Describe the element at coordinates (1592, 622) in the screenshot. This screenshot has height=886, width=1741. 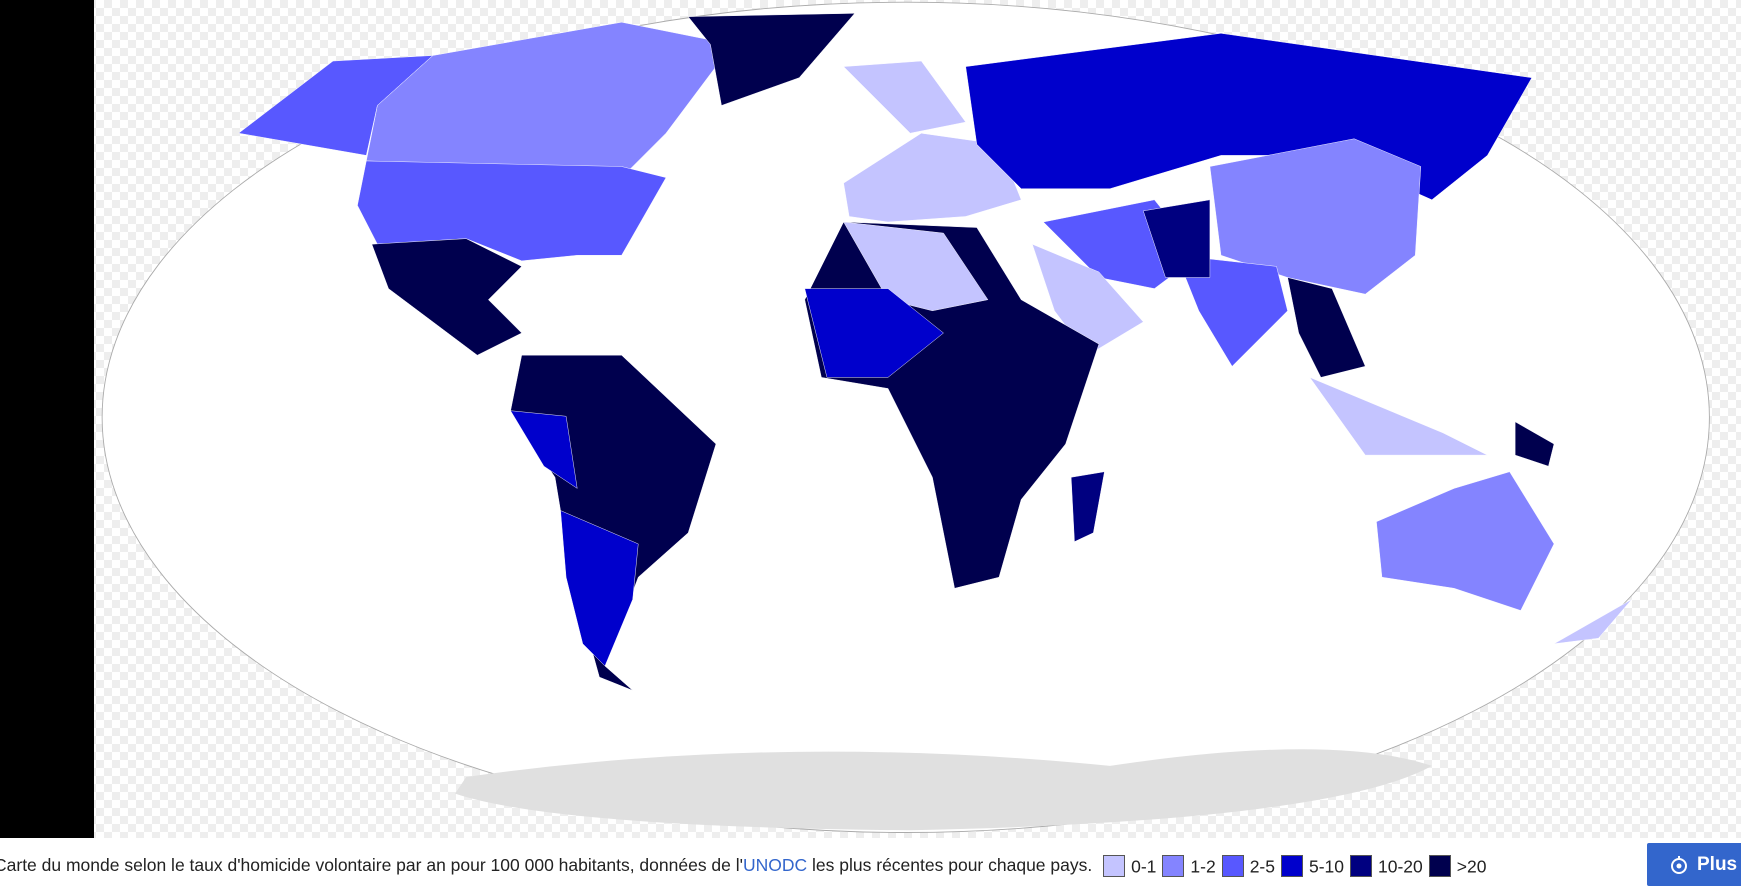
I see `new-zealand` at that location.